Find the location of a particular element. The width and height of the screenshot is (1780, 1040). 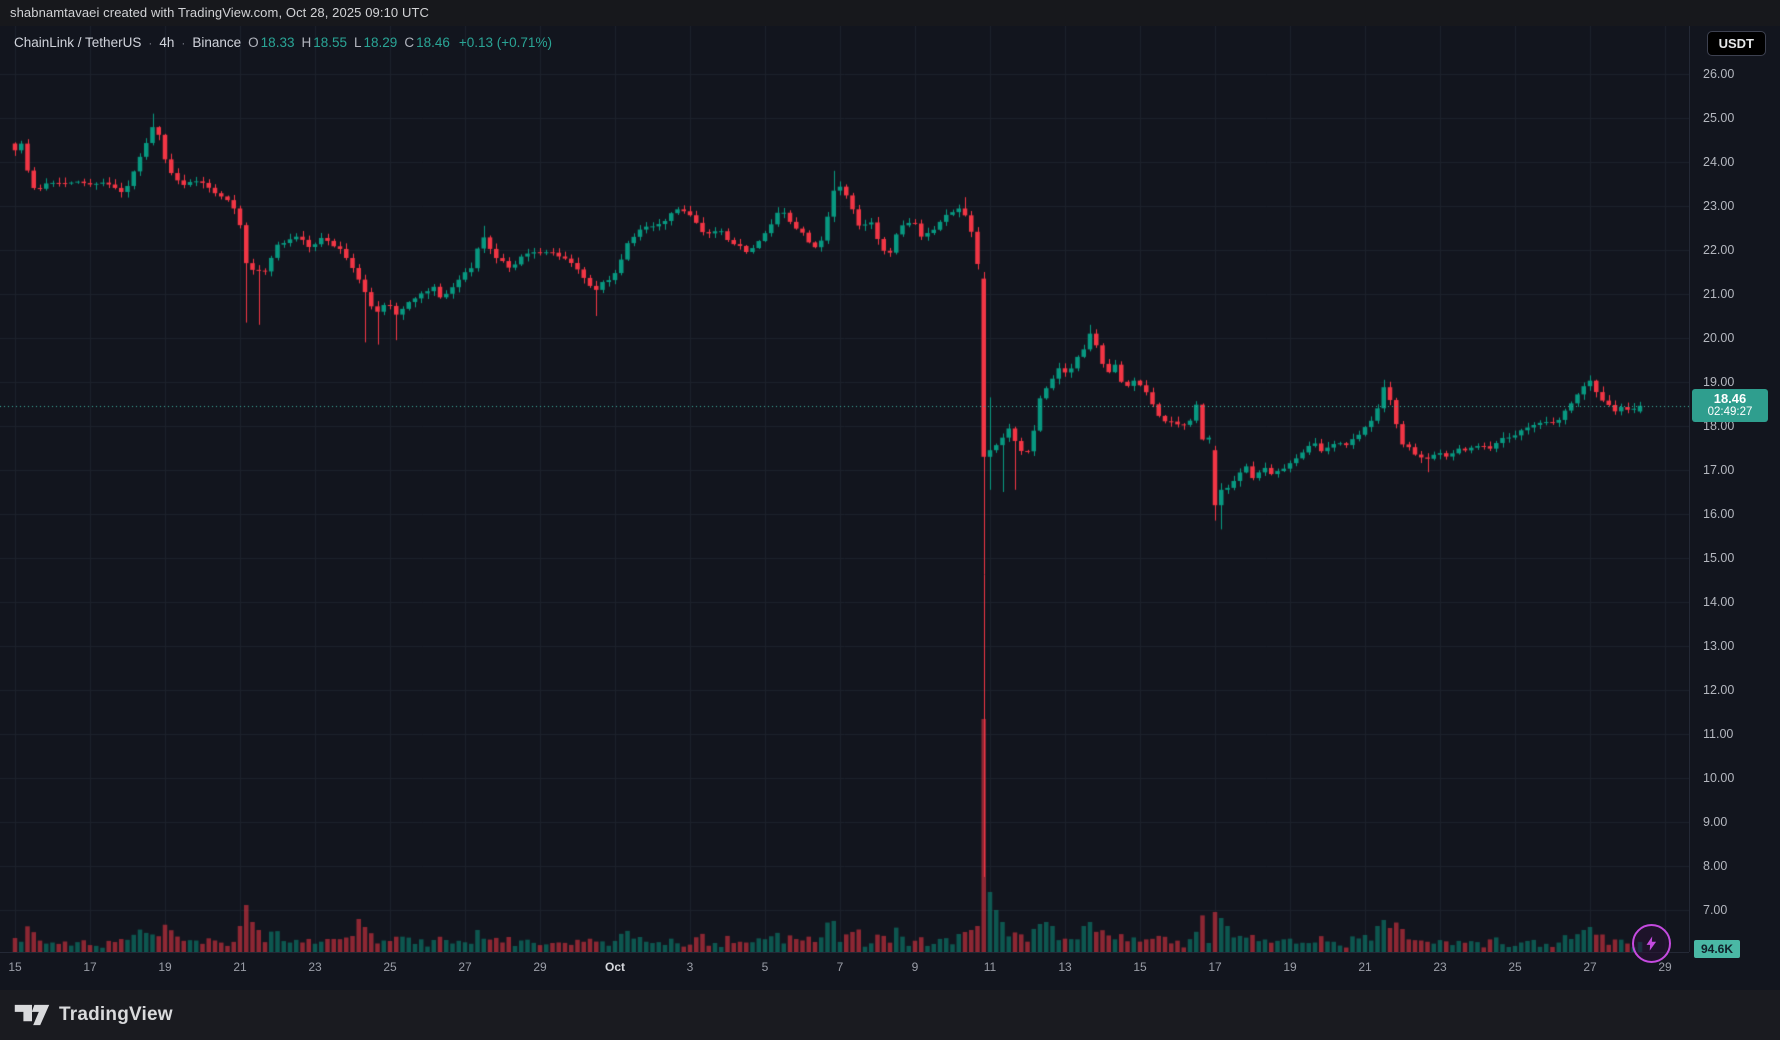

price-tick: 10.00 is located at coordinates (1719, 778).